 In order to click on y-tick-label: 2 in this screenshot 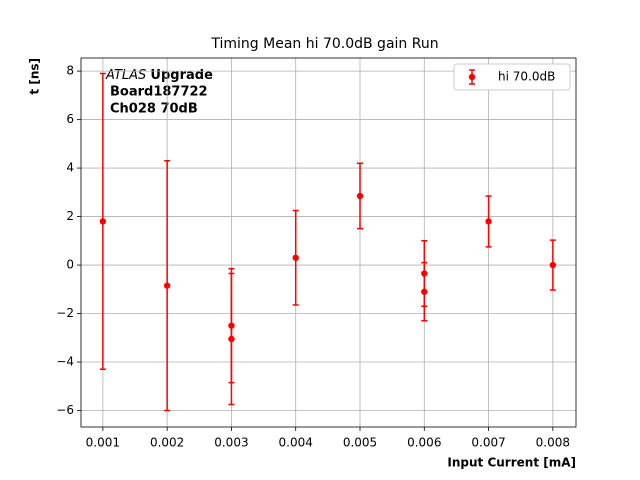, I will do `click(70, 216)`.